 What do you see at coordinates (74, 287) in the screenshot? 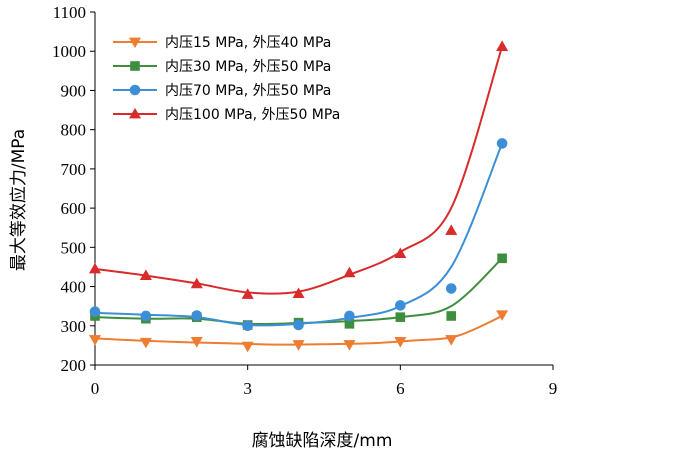
I see `y-tick-label: 400` at bounding box center [74, 287].